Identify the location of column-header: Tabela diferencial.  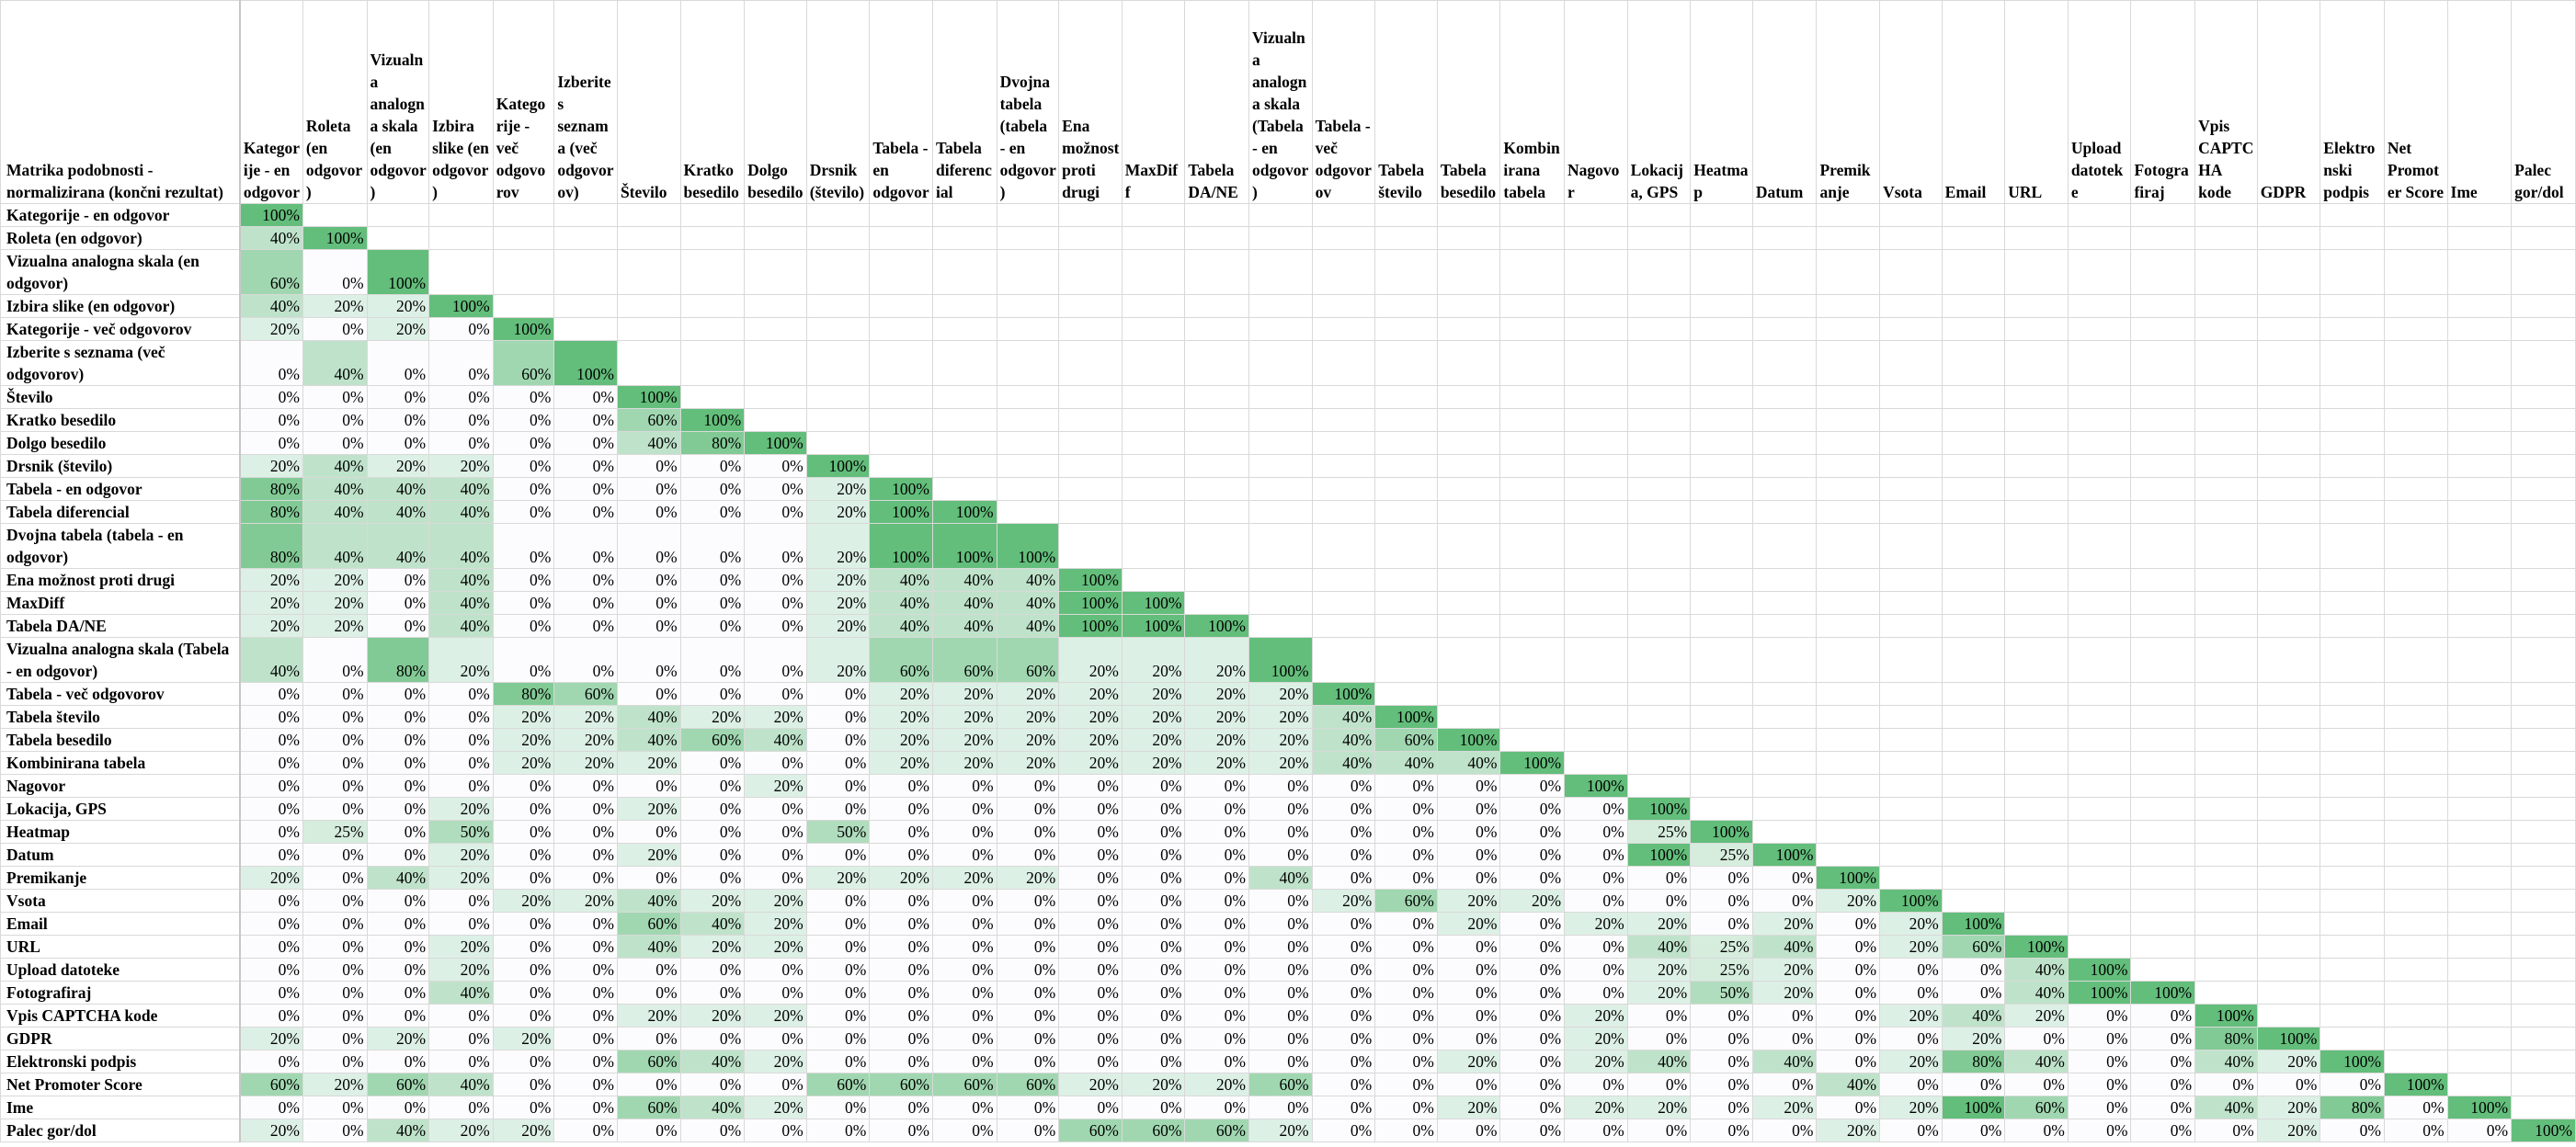
(964, 102).